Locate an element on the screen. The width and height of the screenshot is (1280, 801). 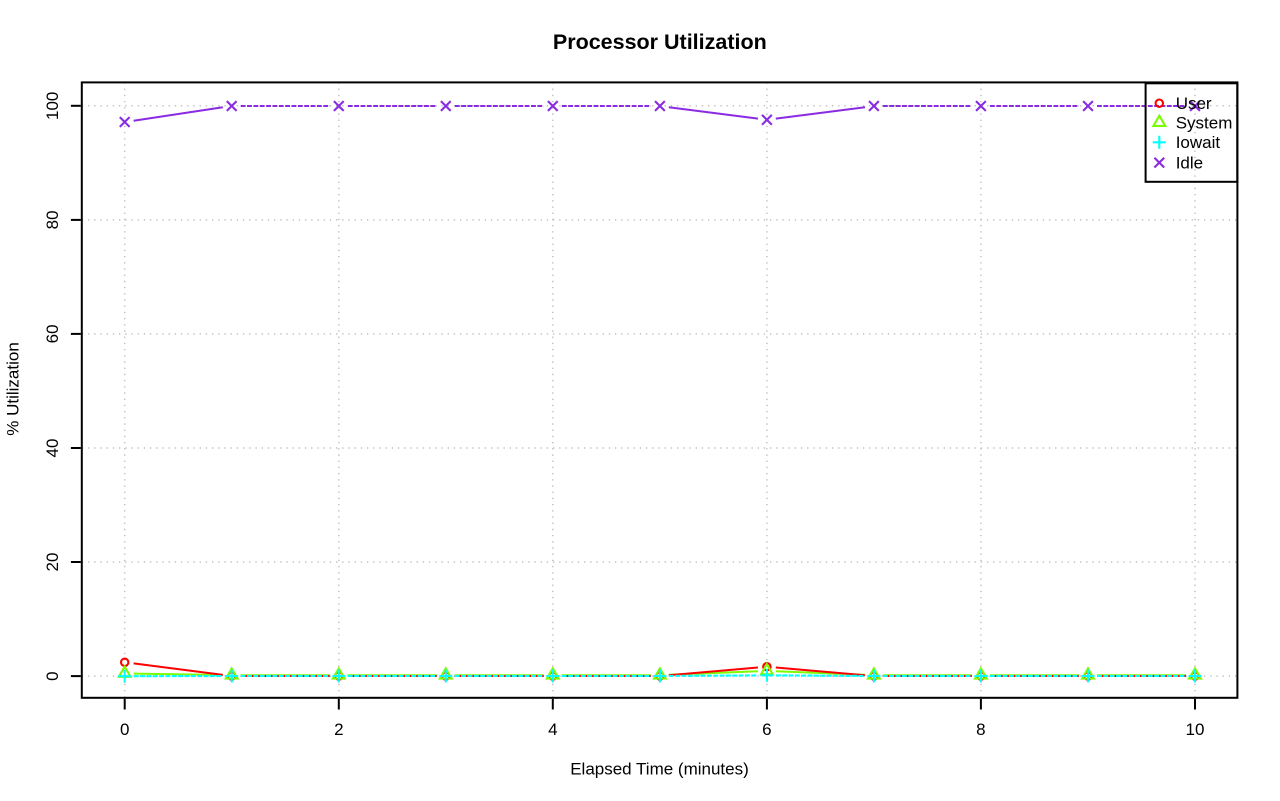
svg-text: Idle is located at coordinates (1189, 162).